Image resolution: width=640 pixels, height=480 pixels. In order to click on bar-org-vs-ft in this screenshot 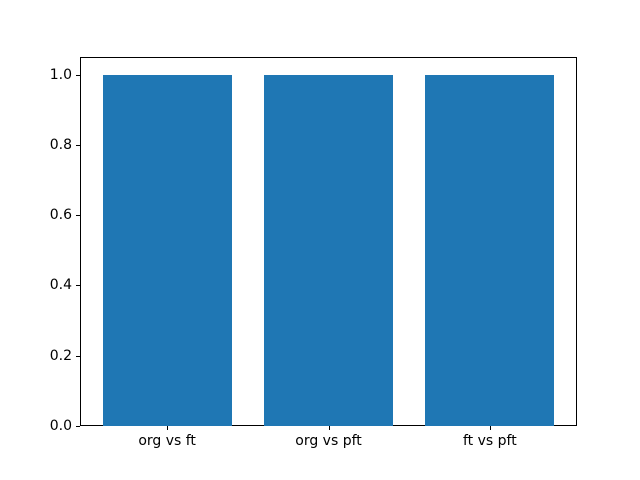, I will do `click(167, 250)`.